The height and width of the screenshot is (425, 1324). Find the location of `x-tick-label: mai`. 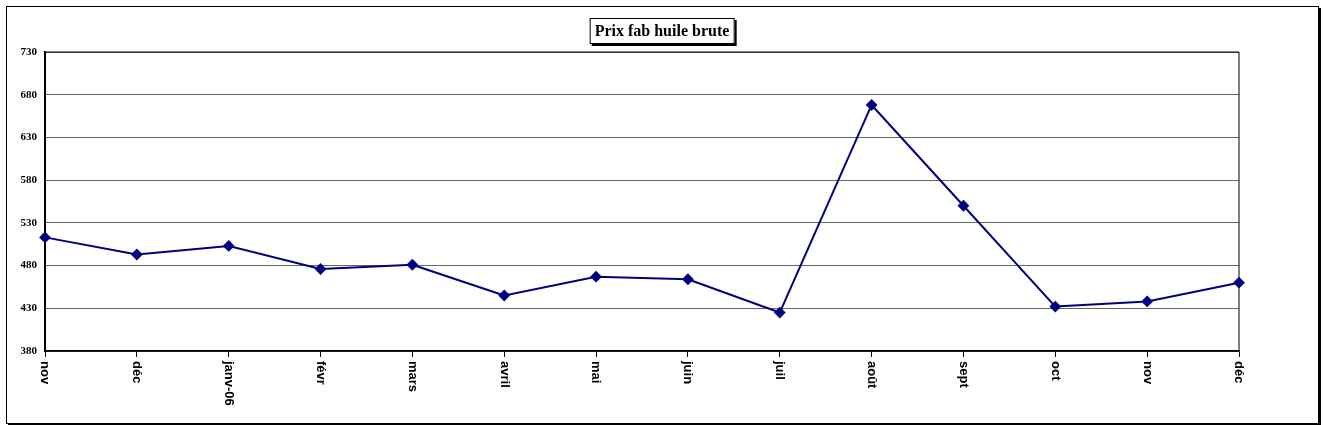

x-tick-label: mai is located at coordinates (597, 372).